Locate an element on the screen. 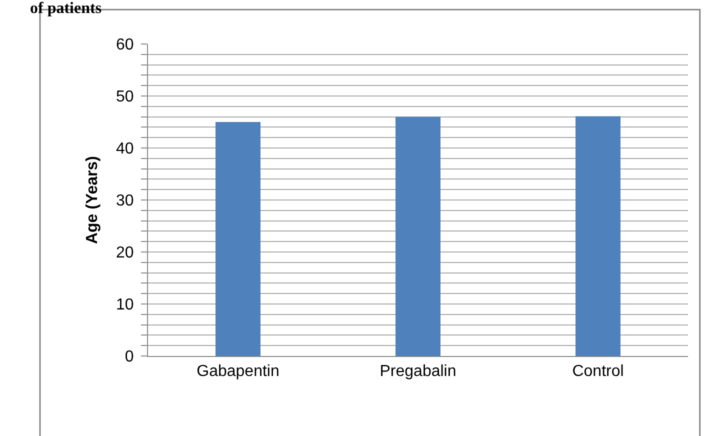 Image resolution: width=705 pixels, height=436 pixels. y-tick-label: 30 is located at coordinates (125, 201).